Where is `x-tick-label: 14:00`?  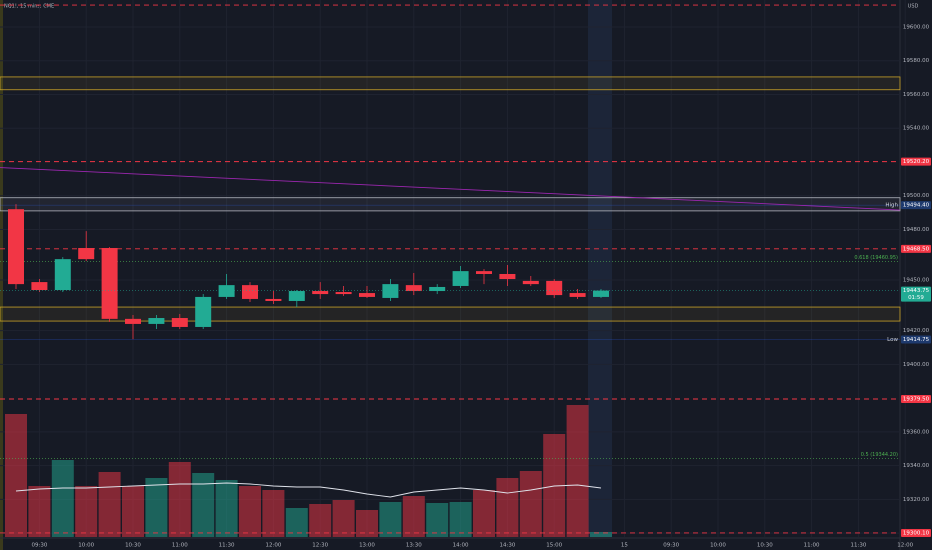
x-tick-label: 14:00 is located at coordinates (461, 546).